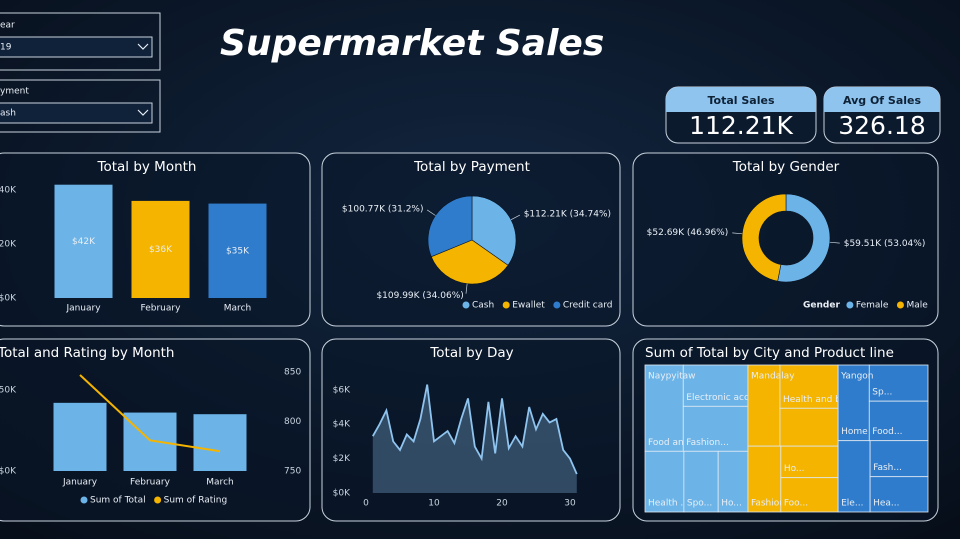 The image size is (960, 539). Describe the element at coordinates (471, 353) in the screenshot. I see `chart-title: Total by Day` at that location.